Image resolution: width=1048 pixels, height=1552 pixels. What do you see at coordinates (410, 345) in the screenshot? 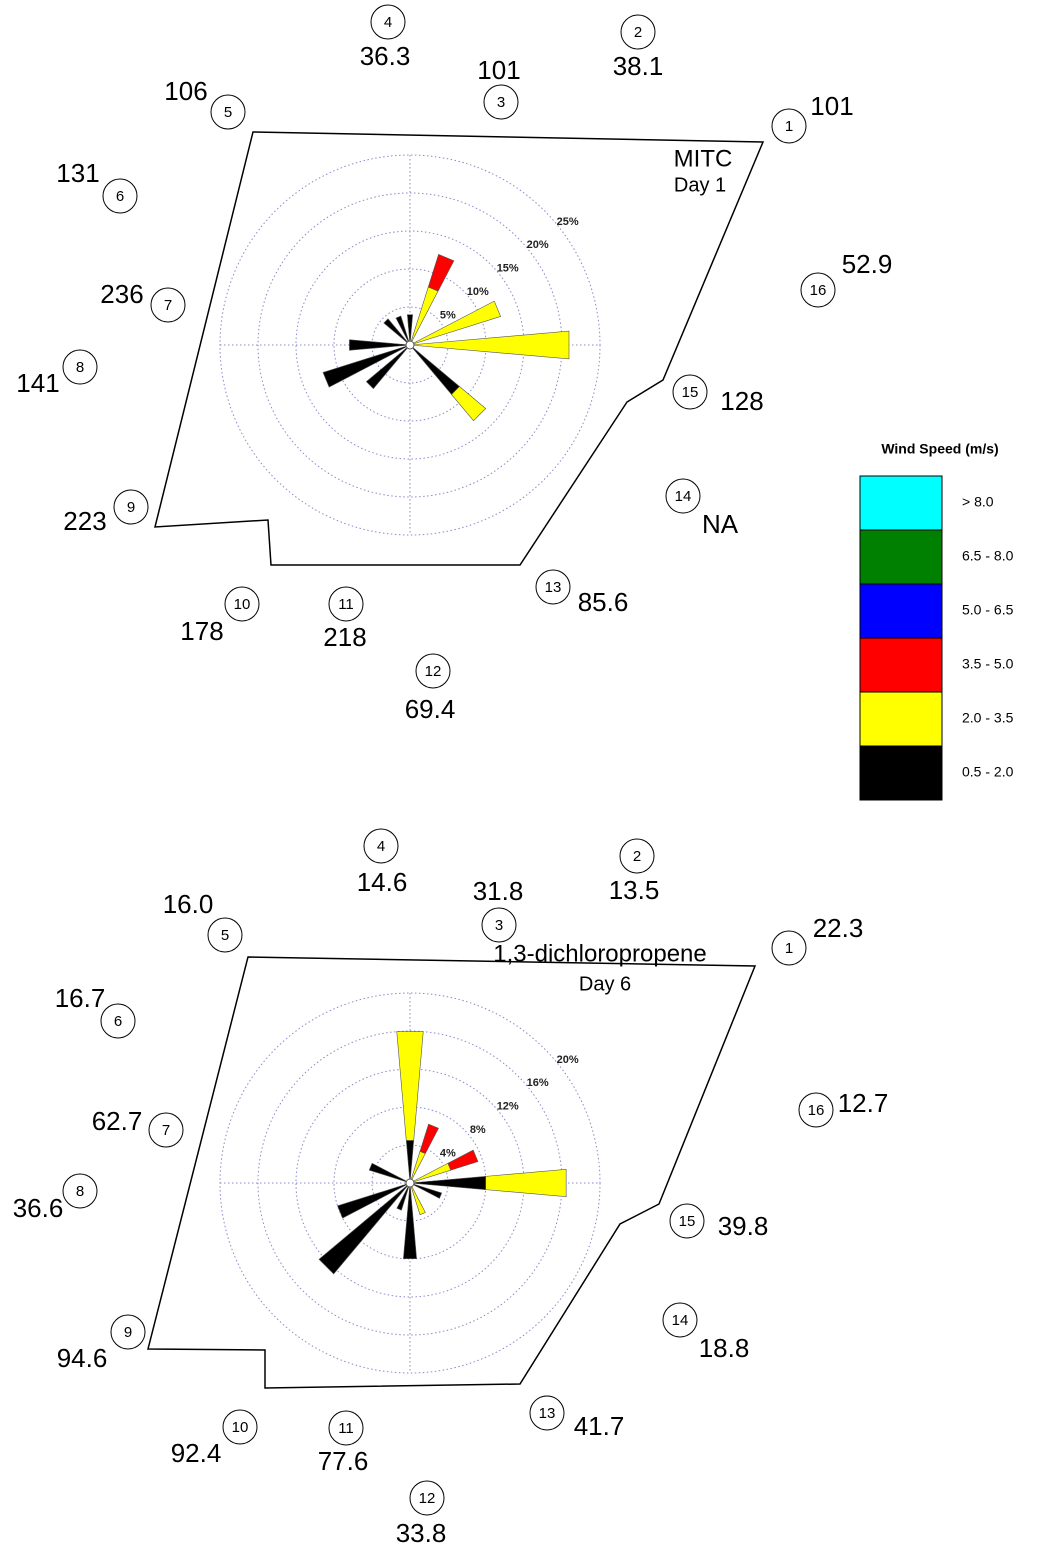
I see `rose-center` at bounding box center [410, 345].